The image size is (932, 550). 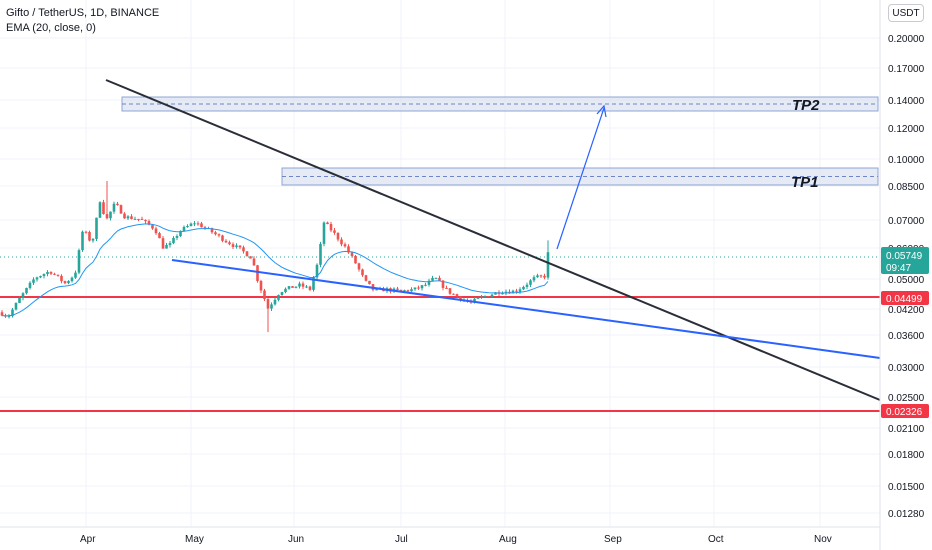 I want to click on current-price: 0.05749, so click(x=904, y=256).